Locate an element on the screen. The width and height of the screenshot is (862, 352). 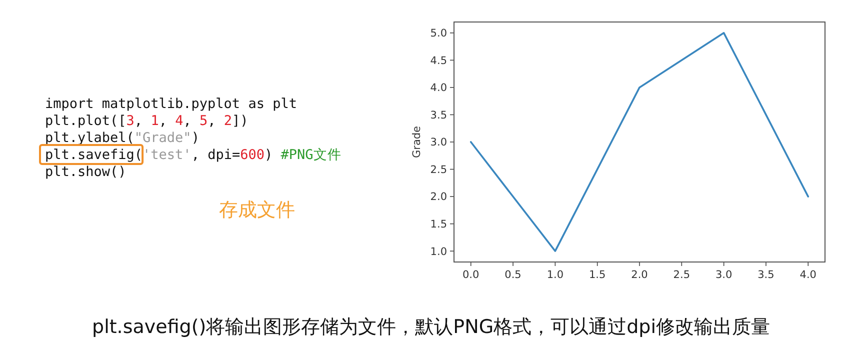
x-tick-label: 2.5 is located at coordinates (681, 275).